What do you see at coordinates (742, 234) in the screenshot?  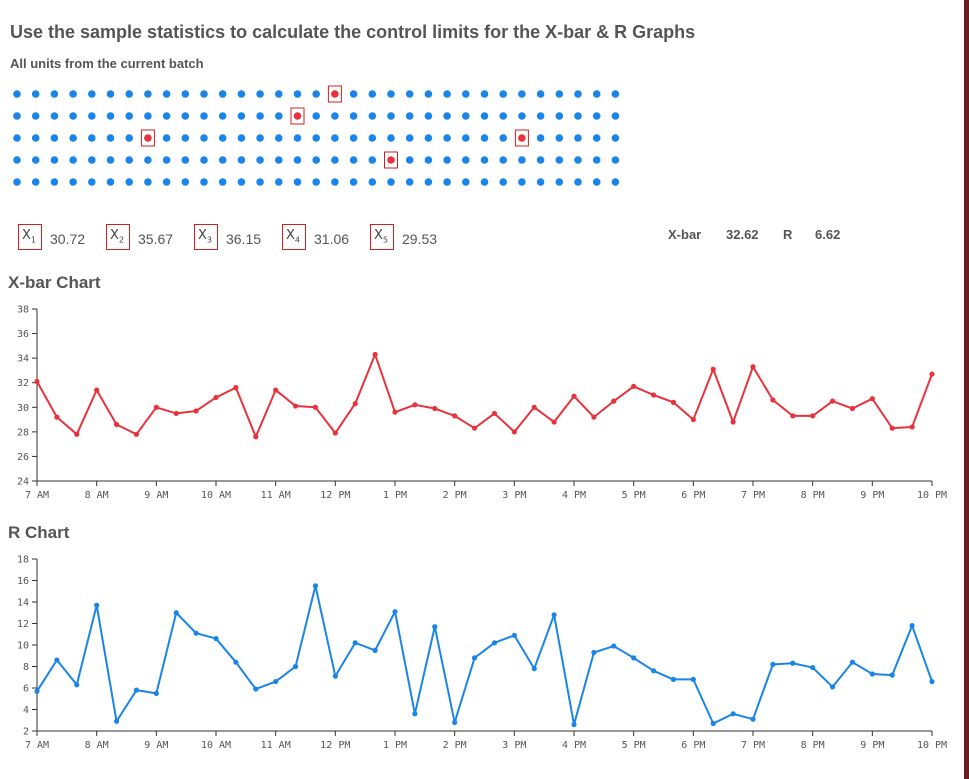 I see `xbar-value: 32.62` at bounding box center [742, 234].